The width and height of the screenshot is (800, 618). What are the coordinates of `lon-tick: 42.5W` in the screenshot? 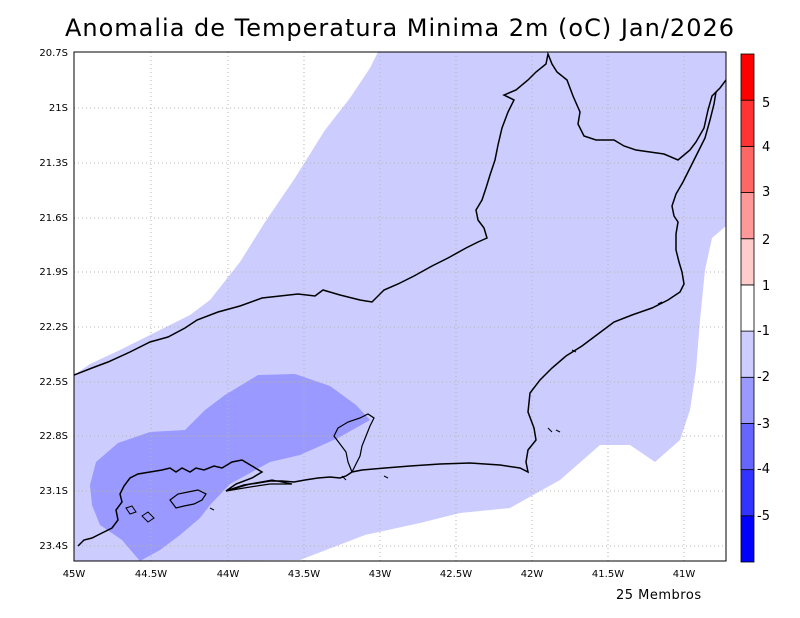 It's located at (456, 574).